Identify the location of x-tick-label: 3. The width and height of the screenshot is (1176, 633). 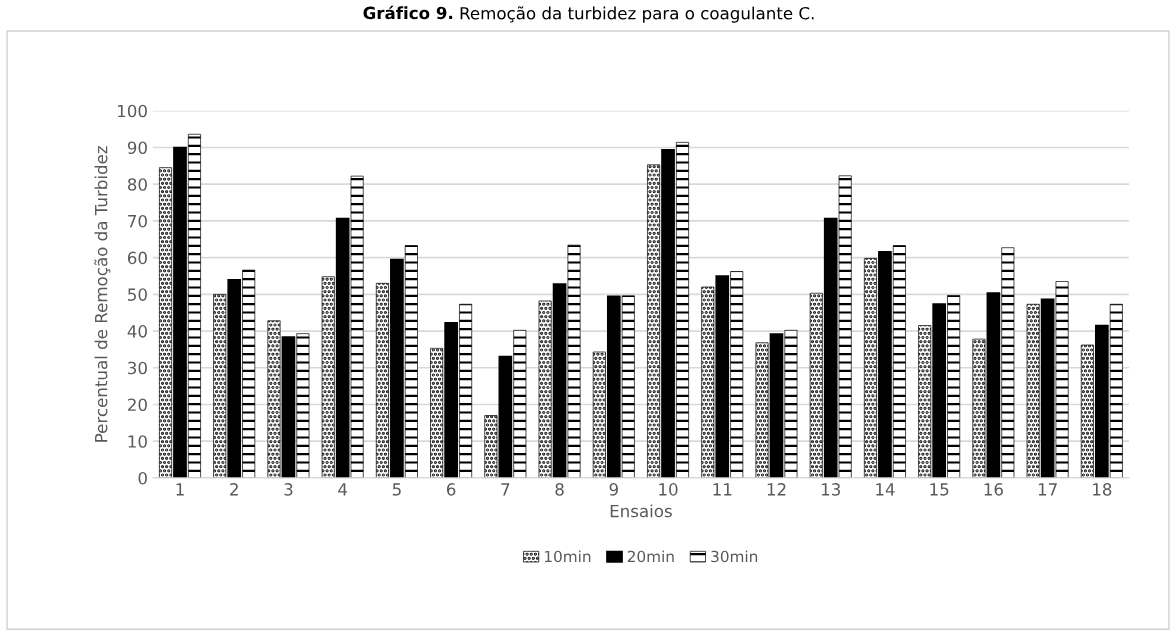
(288, 489).